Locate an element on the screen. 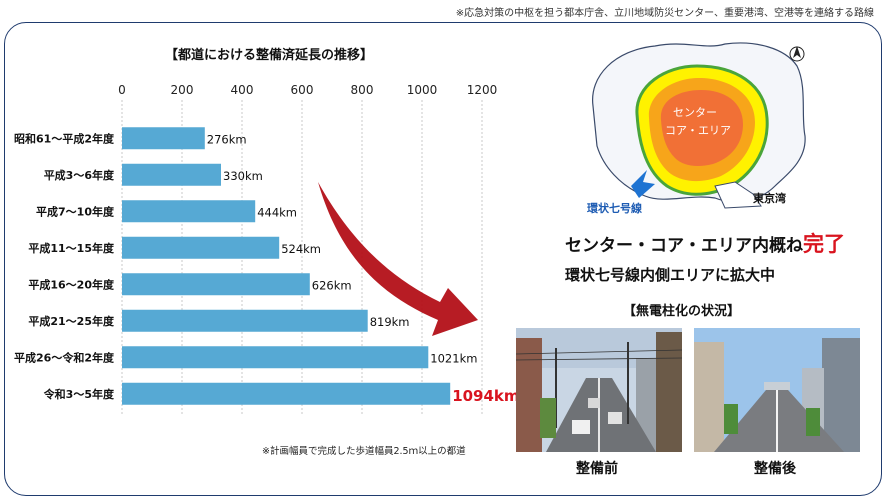 The image size is (888, 501). trend-arrow-icon is located at coordinates (398, 259).